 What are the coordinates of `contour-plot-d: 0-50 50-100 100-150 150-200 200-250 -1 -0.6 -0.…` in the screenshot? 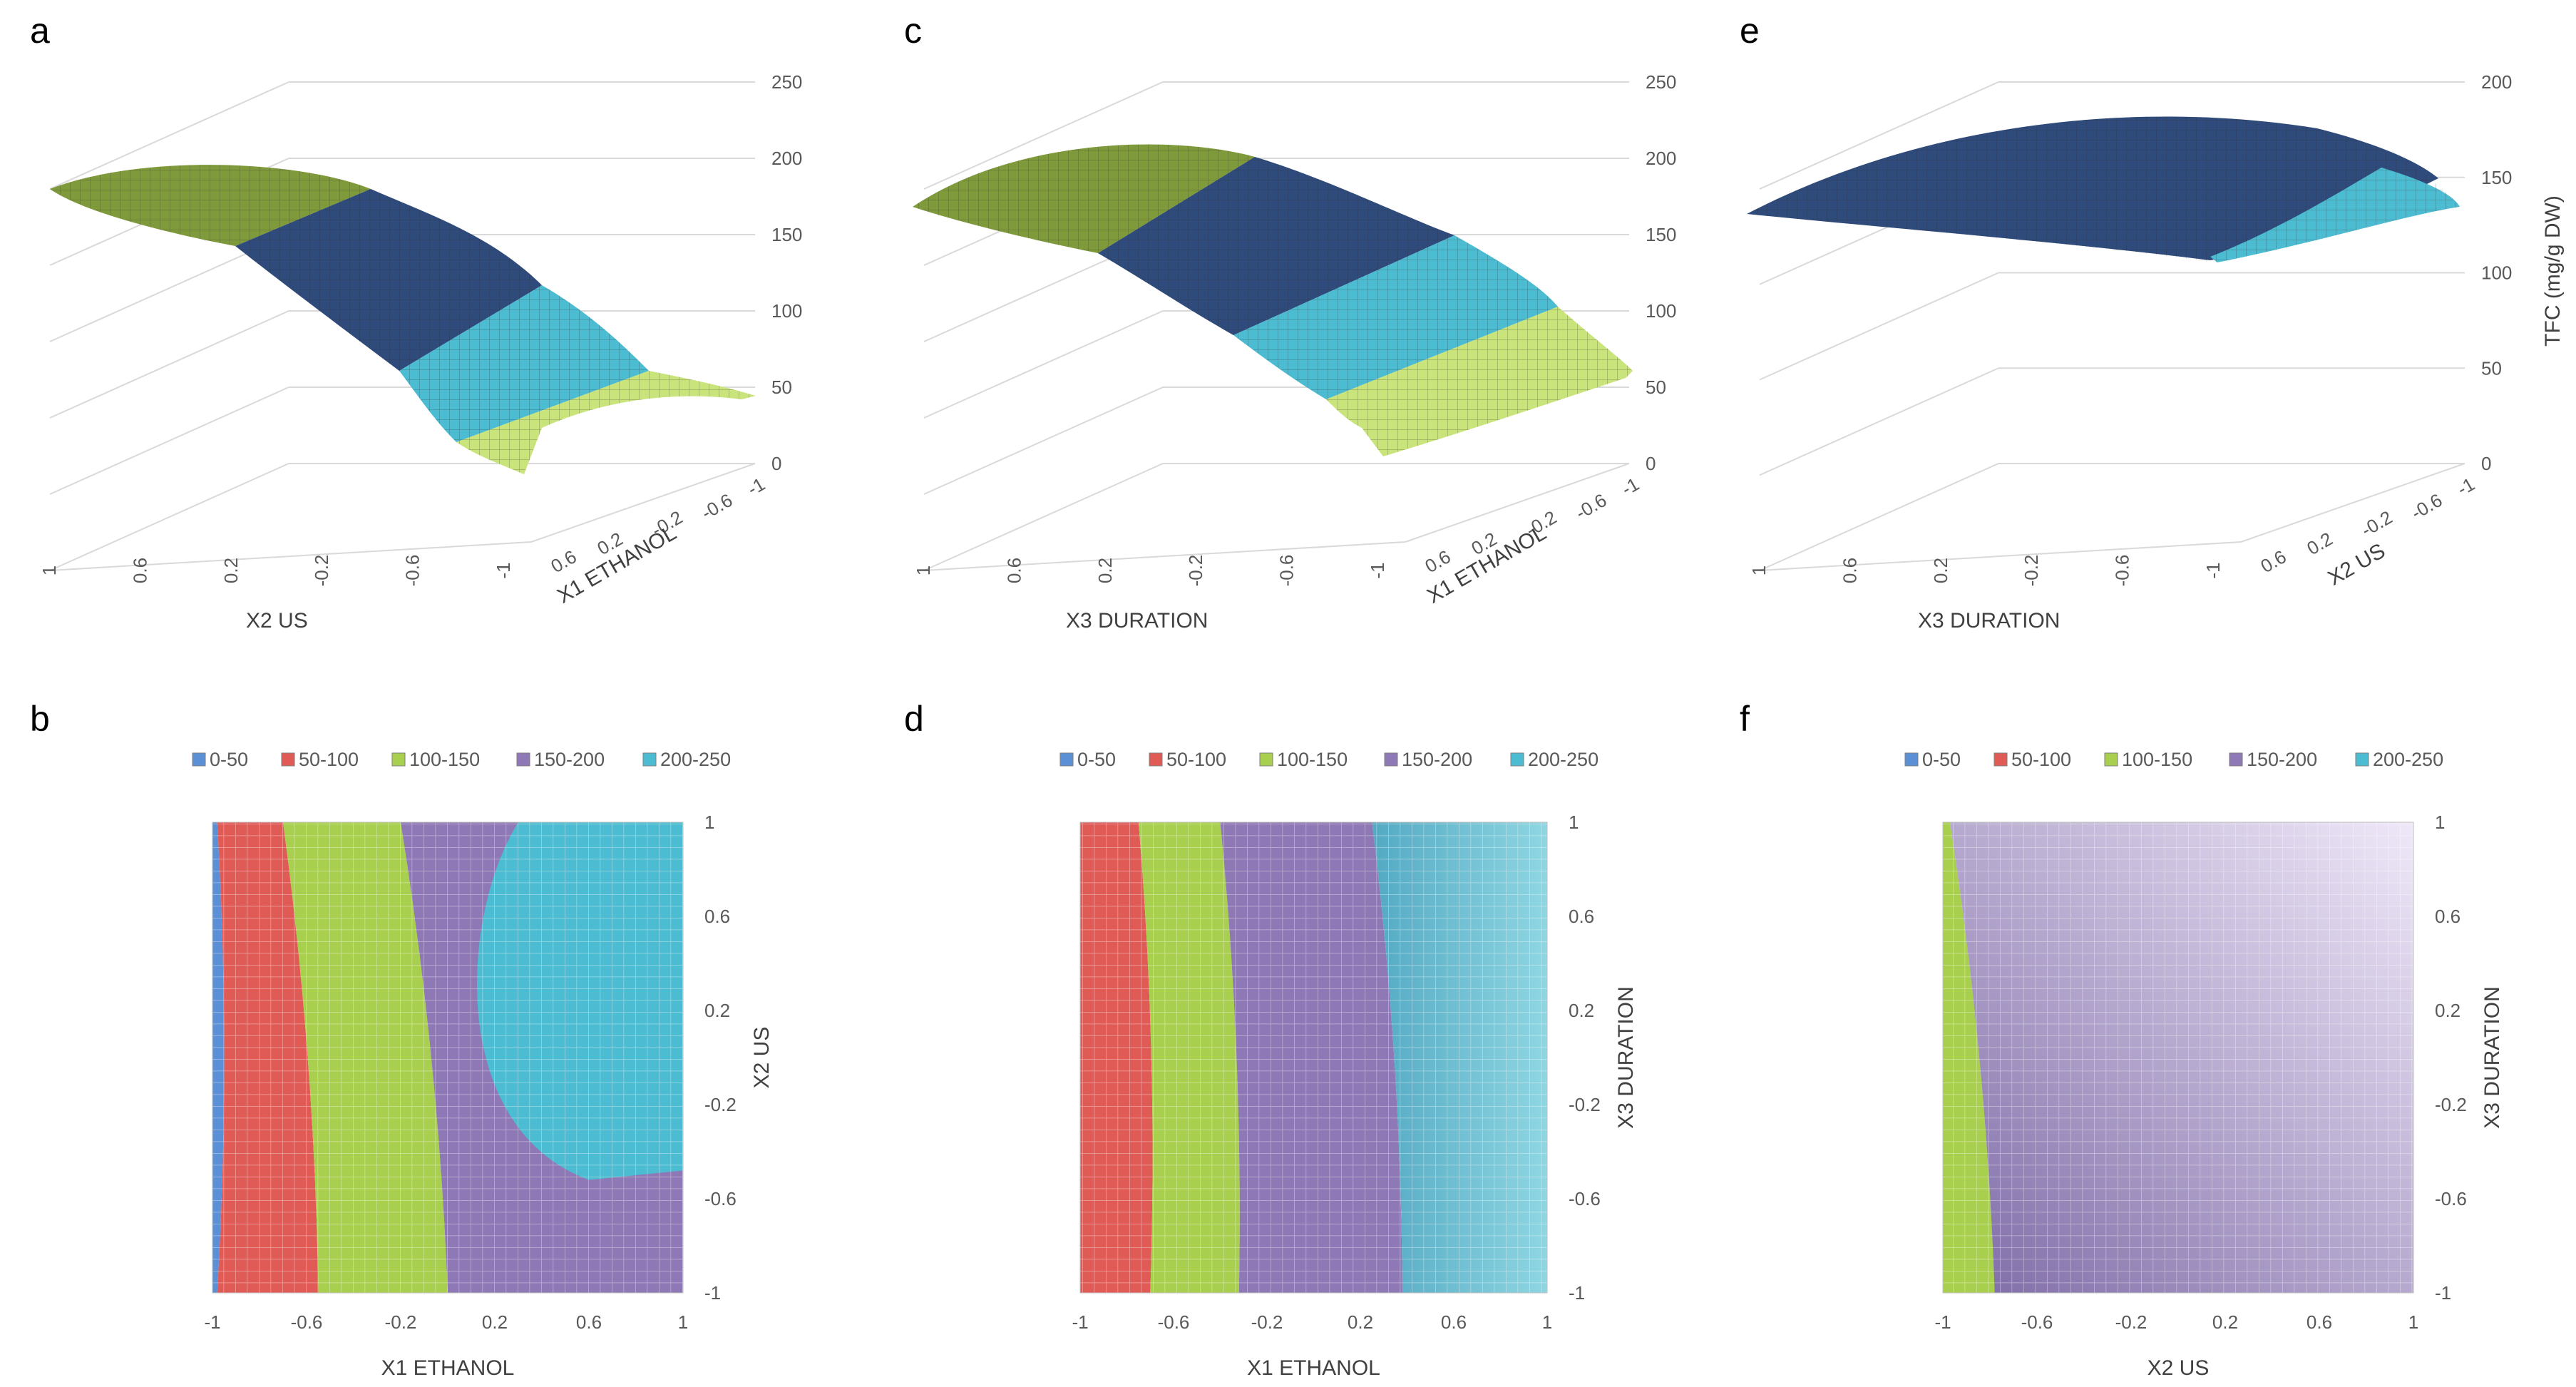 It's located at (1348, 1064).